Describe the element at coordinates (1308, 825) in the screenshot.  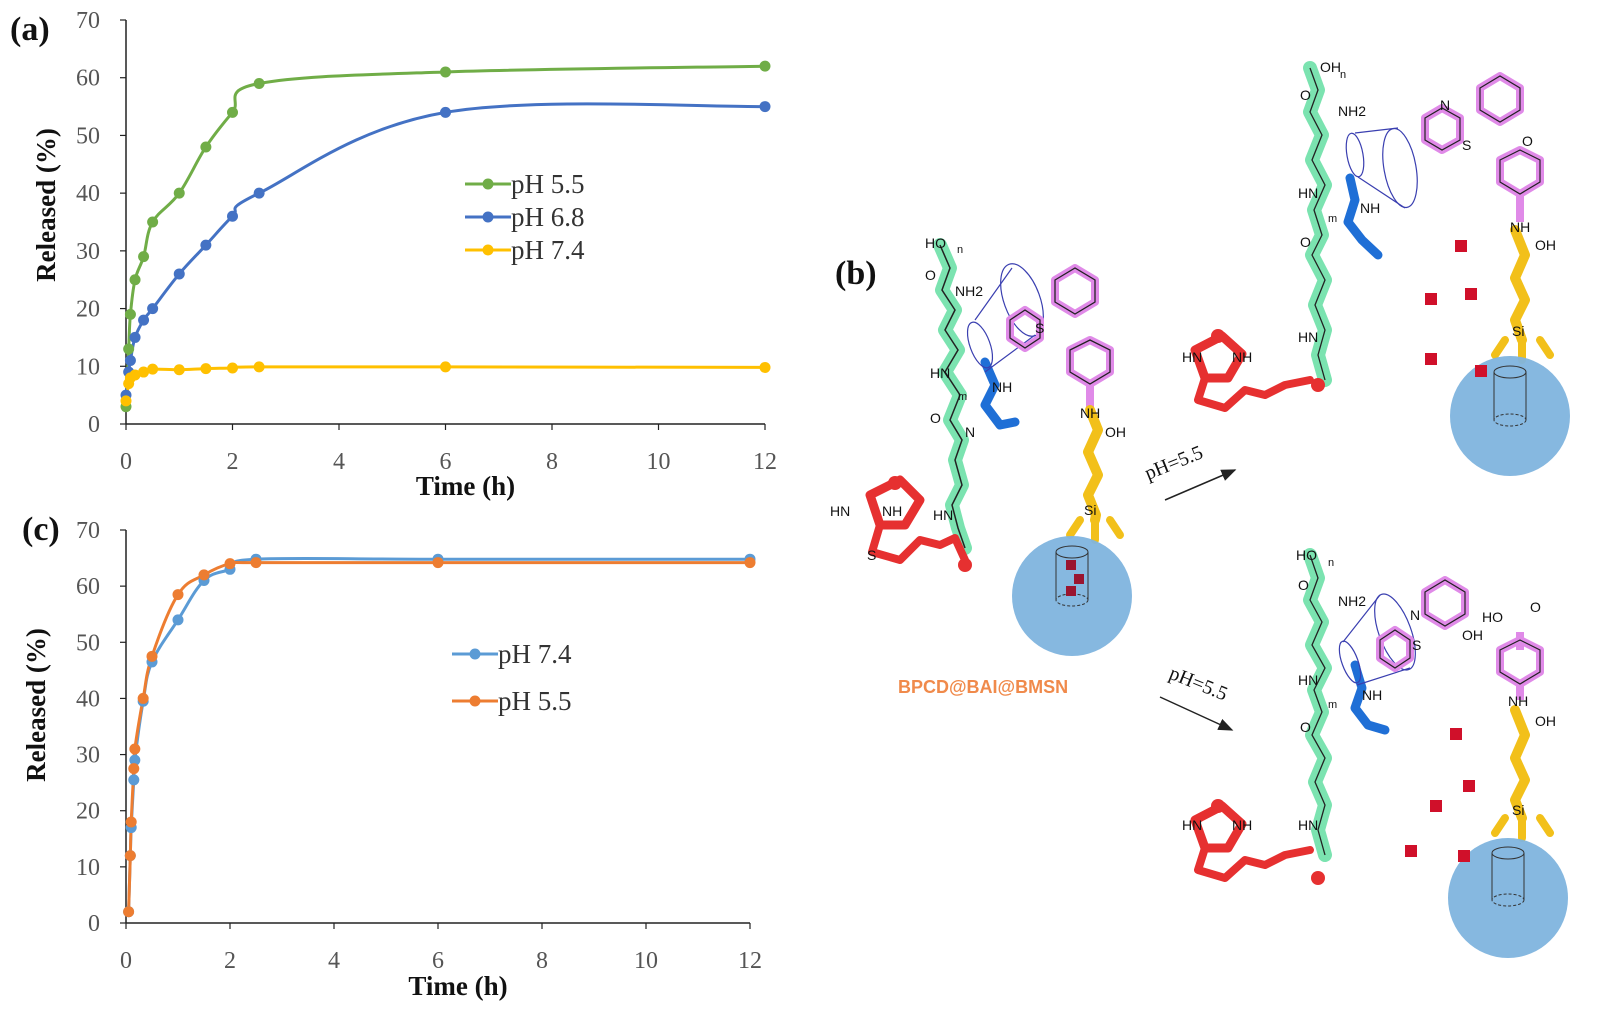
I see `bottom-chem-hn2: HN` at that location.